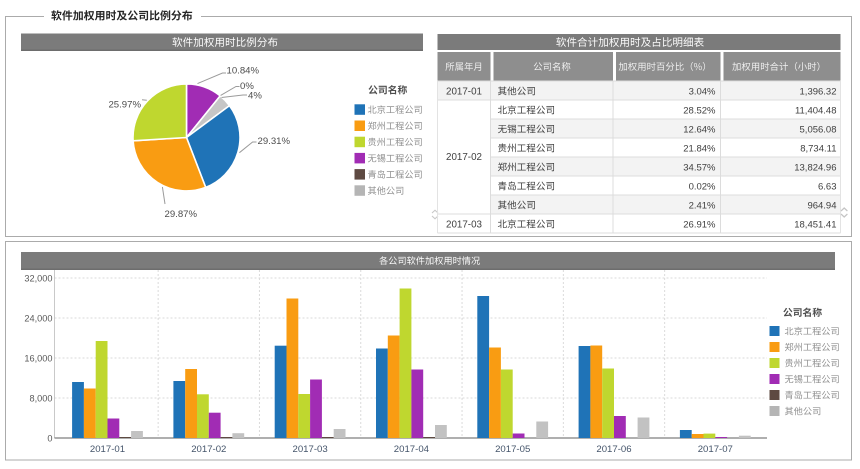 The width and height of the screenshot is (860, 469). I want to click on svg-text: 964.94, so click(821, 206).